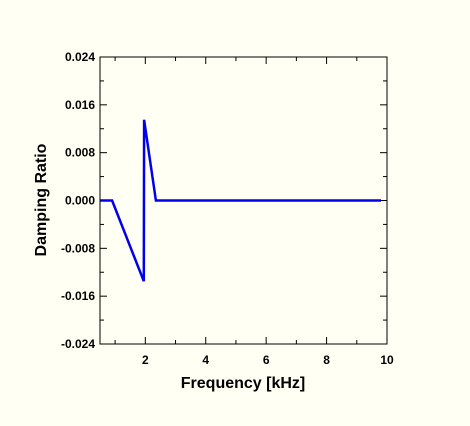 This screenshot has height=426, width=470. What do you see at coordinates (205, 360) in the screenshot?
I see `x-tick-label: 4` at bounding box center [205, 360].